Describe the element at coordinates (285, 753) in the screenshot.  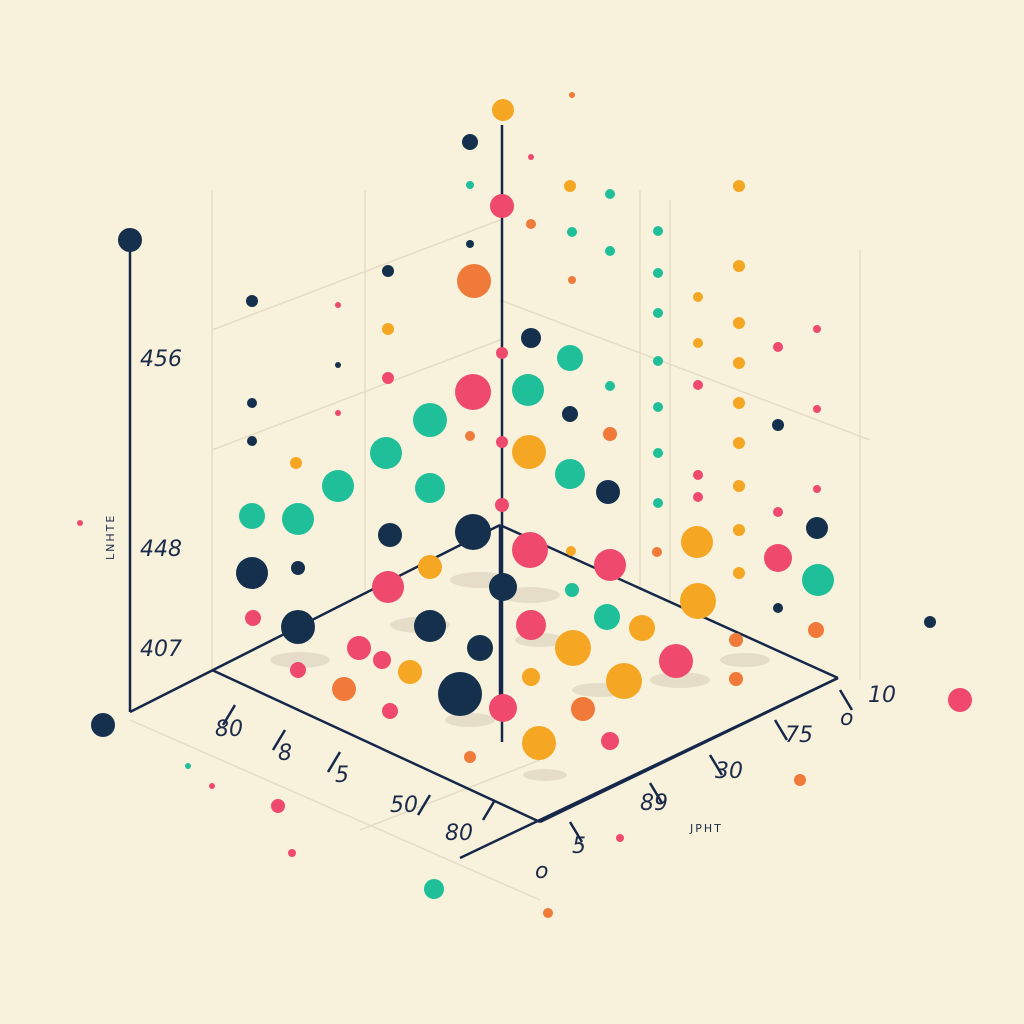
I see `left-tick-label: 8` at that location.